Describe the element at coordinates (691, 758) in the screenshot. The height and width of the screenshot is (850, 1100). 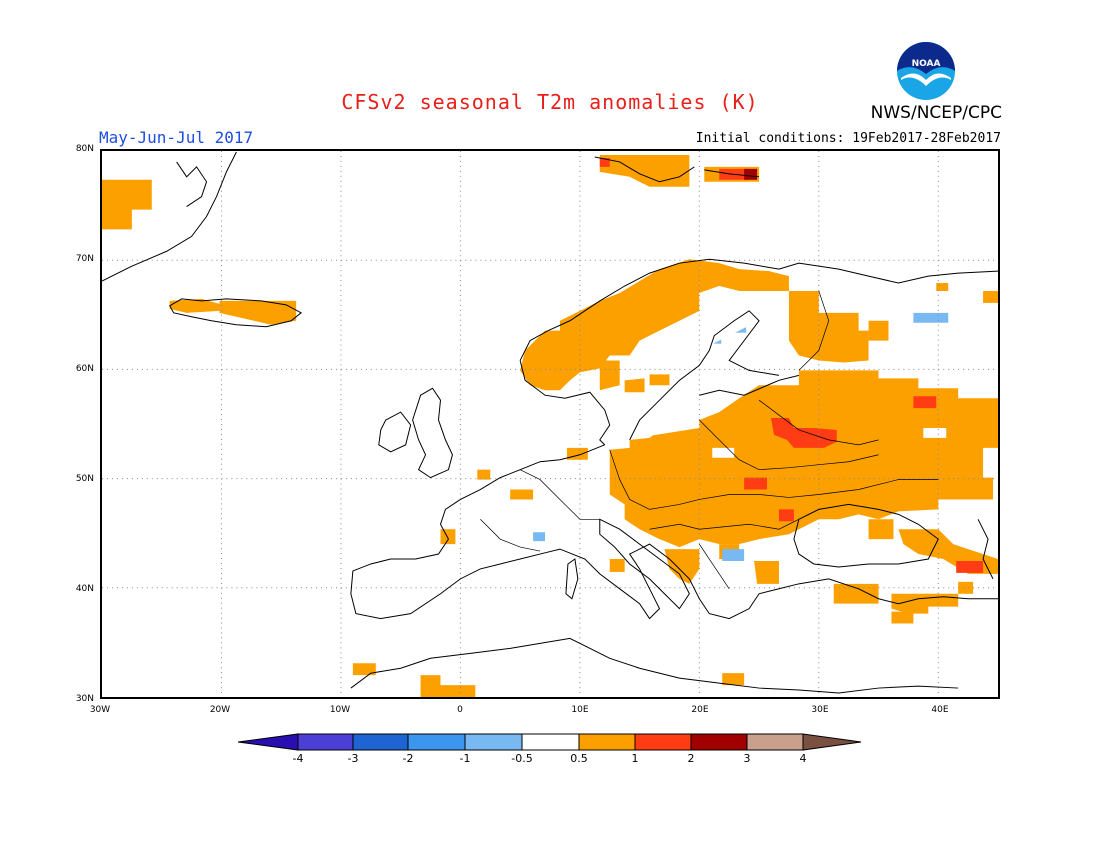
I see `colorbar-label: 2` at that location.